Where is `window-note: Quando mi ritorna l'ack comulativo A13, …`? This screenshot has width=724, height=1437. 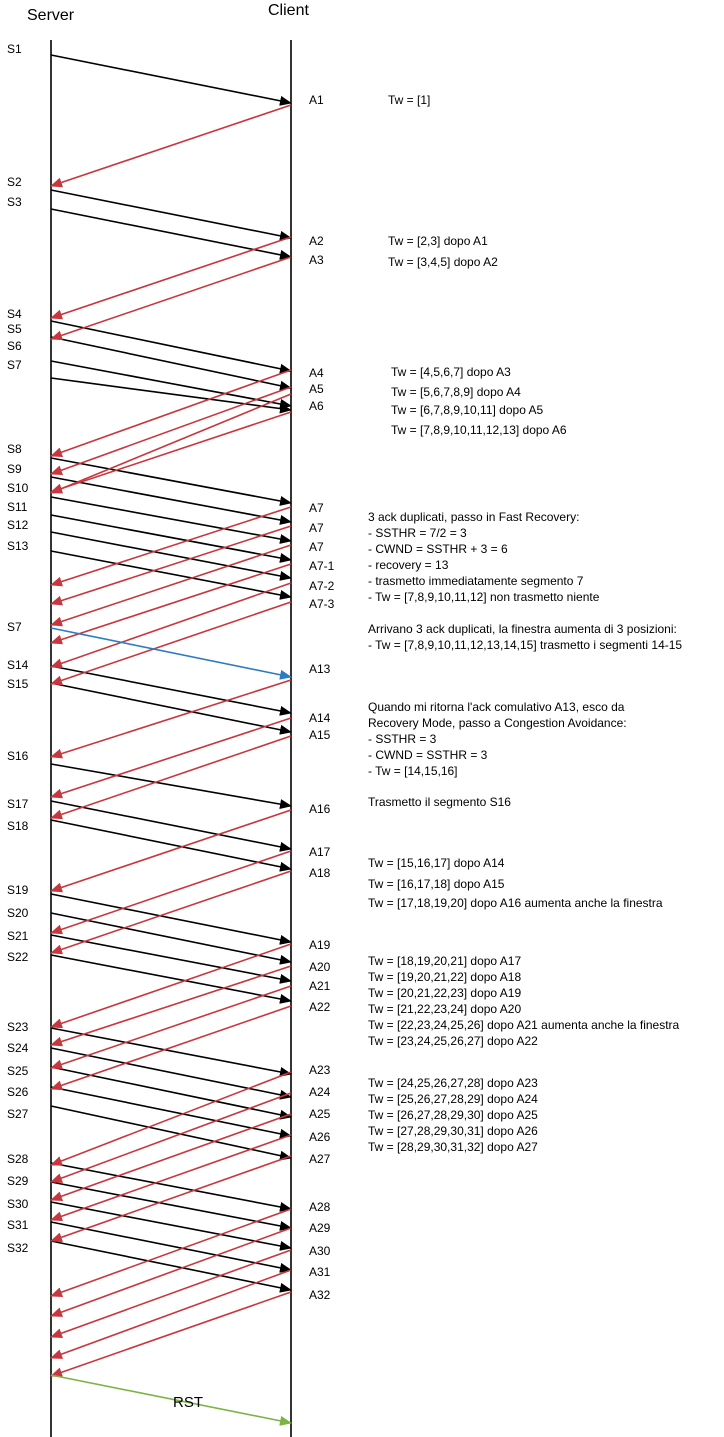 window-note: Quando mi ritorna l'ack comulativo A13, … is located at coordinates (496, 707).